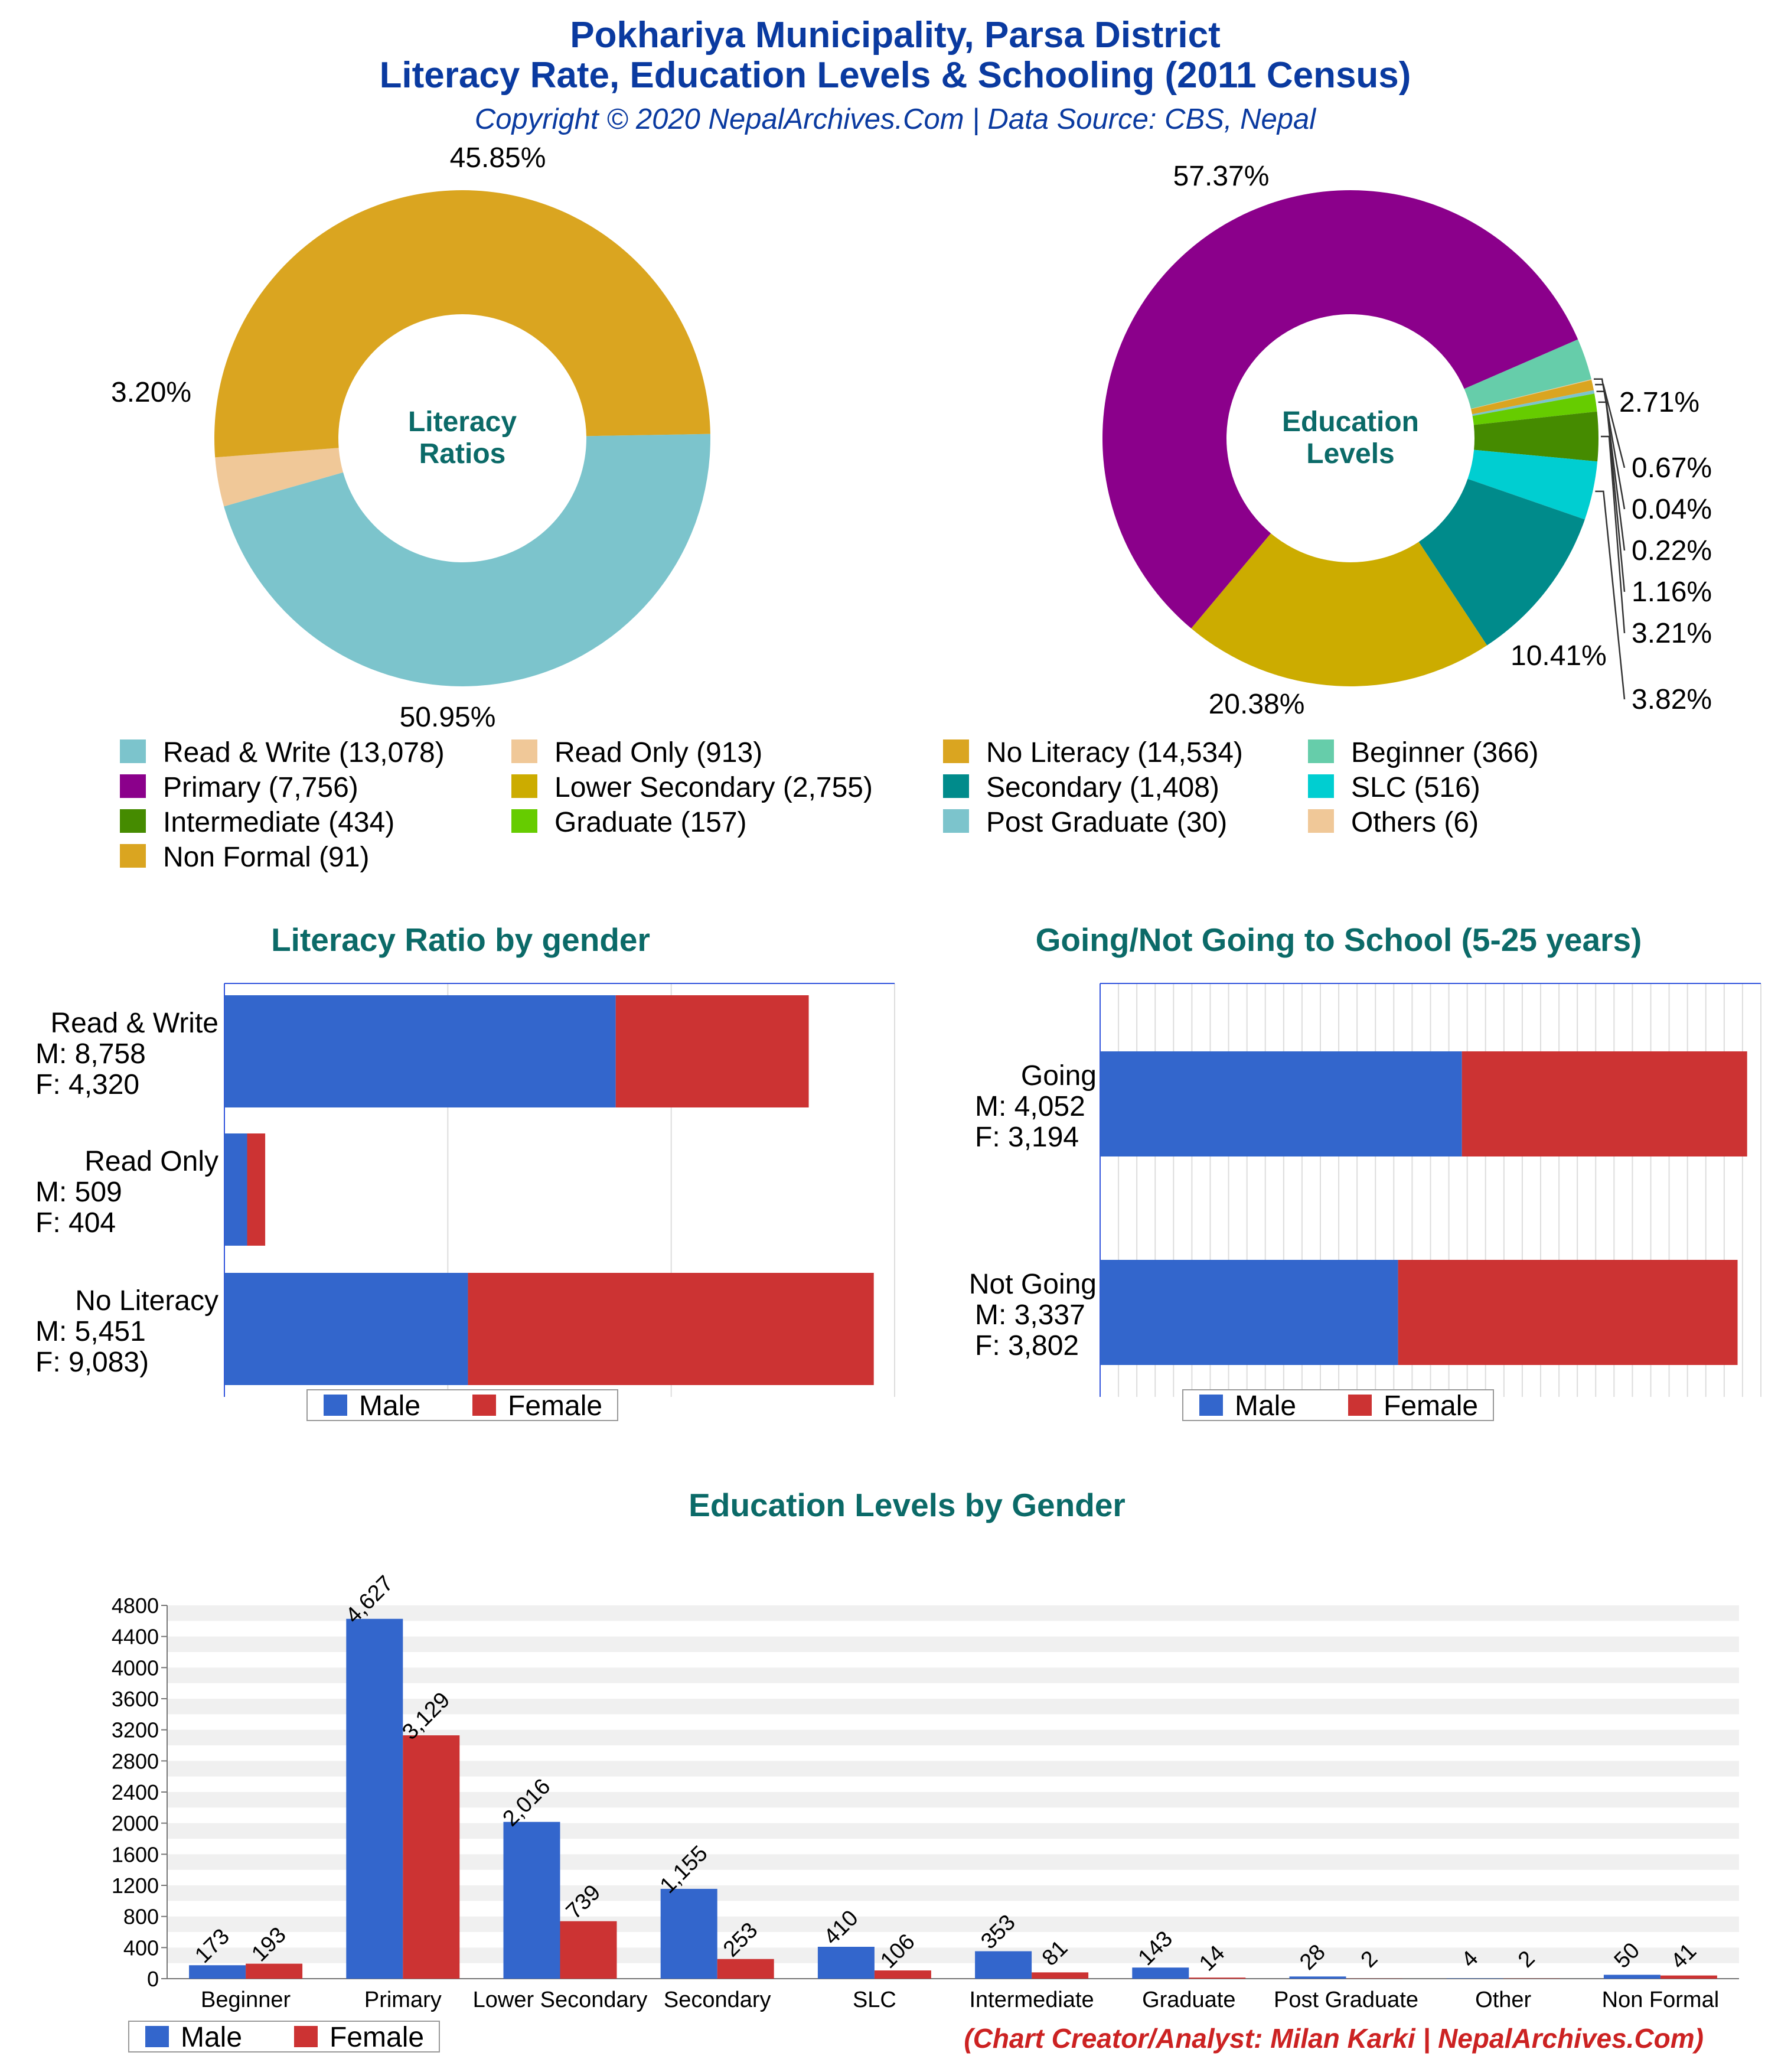 The image size is (1791, 2072). Describe the element at coordinates (1340, 409) in the screenshot. I see `donut-slice-primary` at that location.